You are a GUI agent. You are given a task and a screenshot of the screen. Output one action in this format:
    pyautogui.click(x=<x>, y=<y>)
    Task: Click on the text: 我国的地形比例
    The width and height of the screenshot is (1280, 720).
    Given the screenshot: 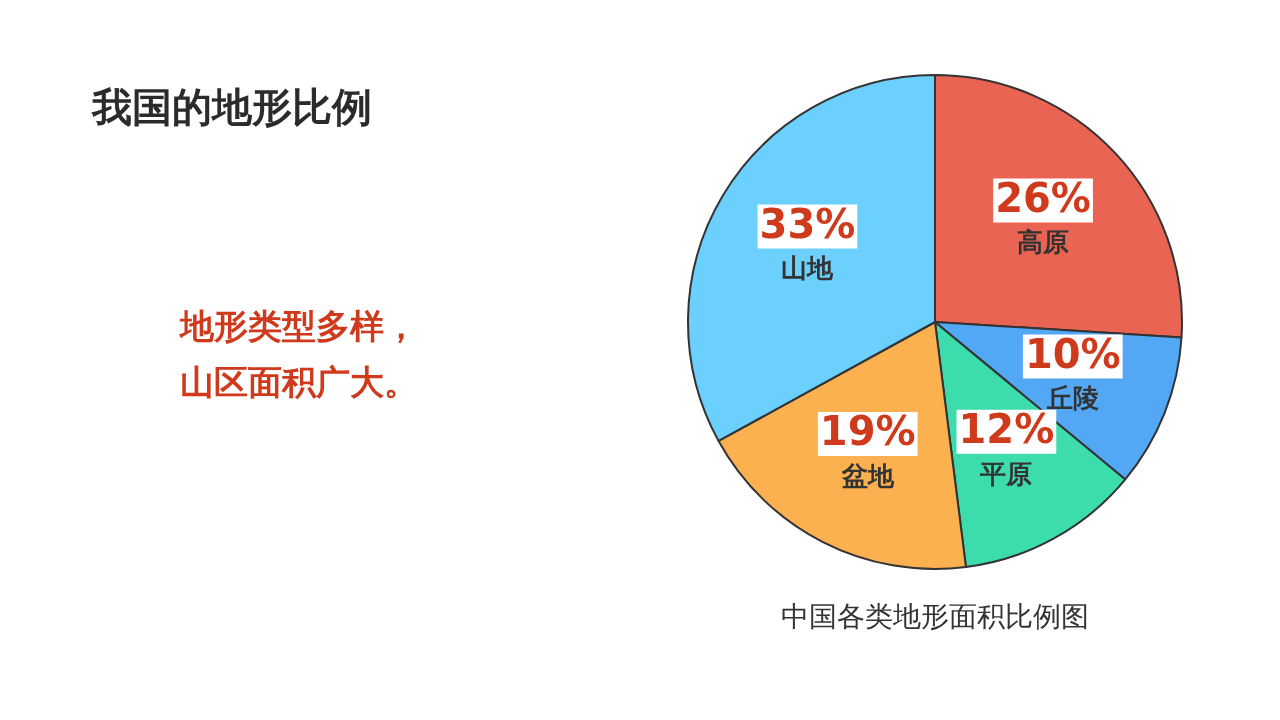 What is the action you would take?
    pyautogui.click(x=232, y=107)
    